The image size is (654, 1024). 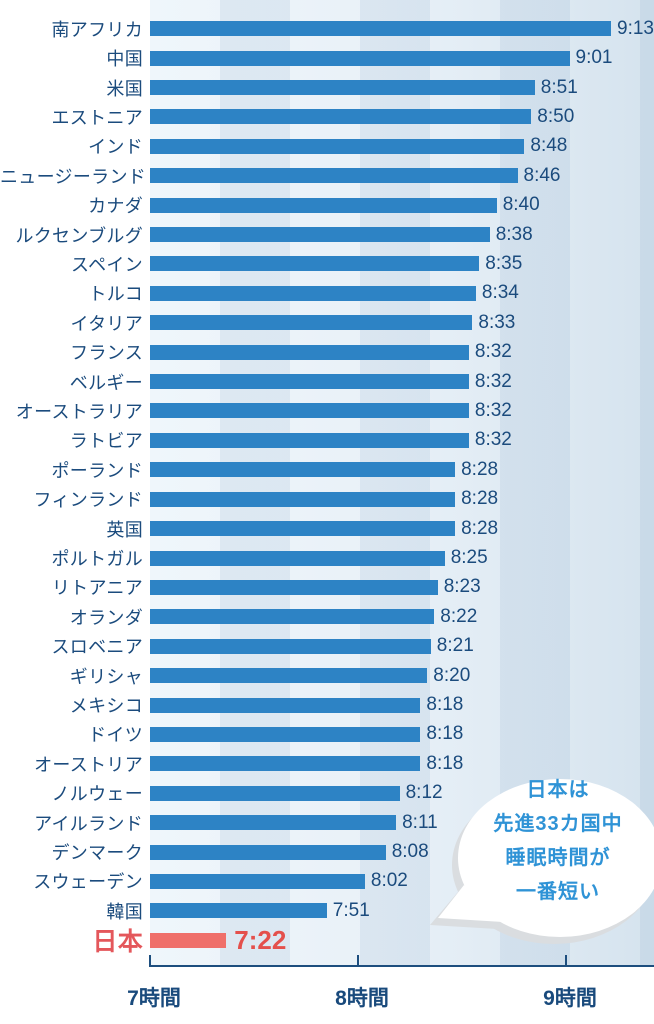 What do you see at coordinates (88, 882) in the screenshot?
I see `country-label: スウェーデン` at bounding box center [88, 882].